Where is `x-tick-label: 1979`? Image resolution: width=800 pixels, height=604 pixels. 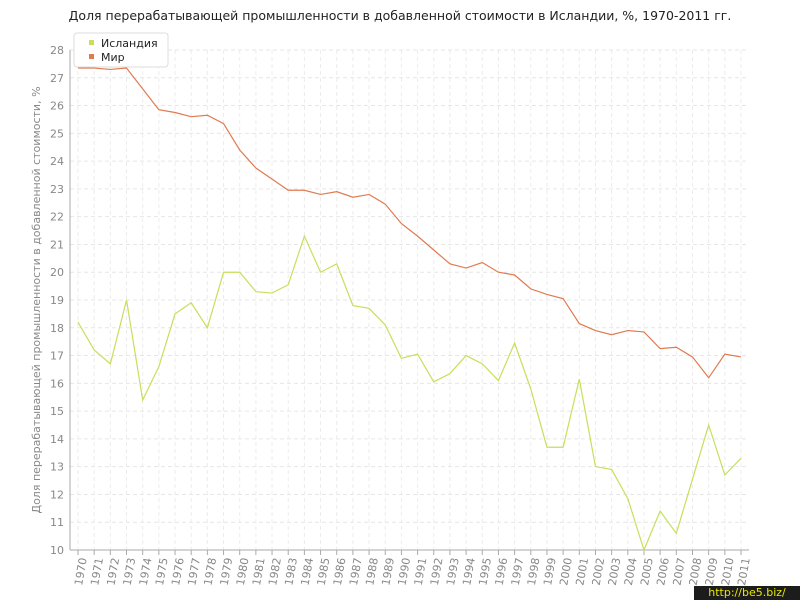
x-tick-label: 1979 is located at coordinates (227, 572).